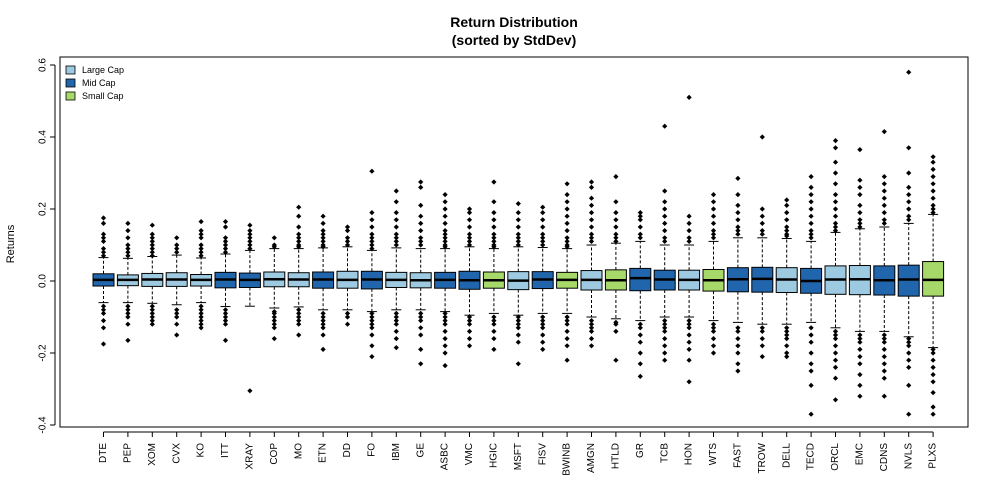 The height and width of the screenshot is (500, 1000). What do you see at coordinates (99, 83) in the screenshot?
I see `legend-label: Mid Cap` at bounding box center [99, 83].